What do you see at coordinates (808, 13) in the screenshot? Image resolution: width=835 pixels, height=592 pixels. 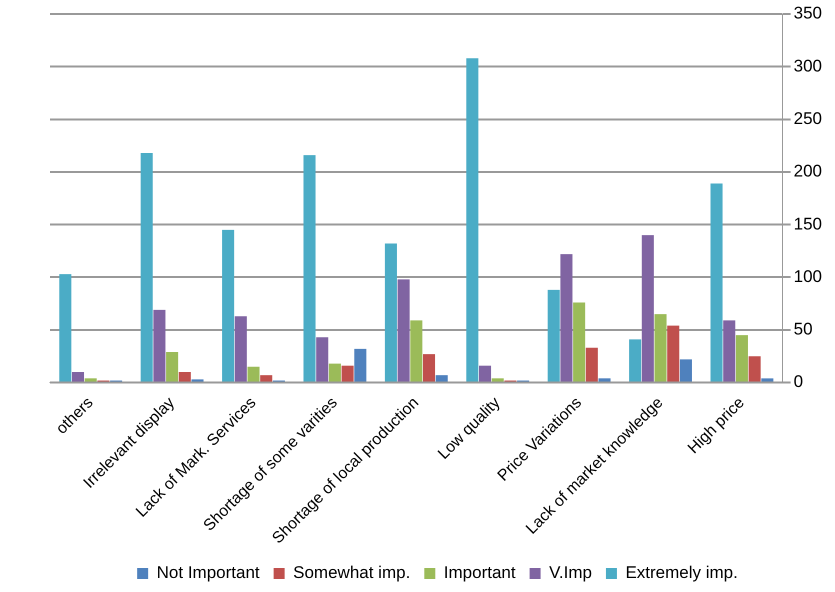 I see `y-tick-label: 350` at bounding box center [808, 13].